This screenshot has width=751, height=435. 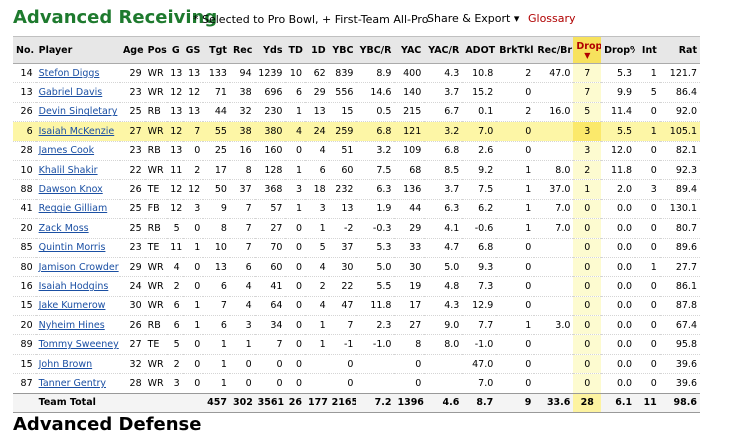 What do you see at coordinates (443, 209) in the screenshot?
I see `cell-yac-r: 6.3` at bounding box center [443, 209].